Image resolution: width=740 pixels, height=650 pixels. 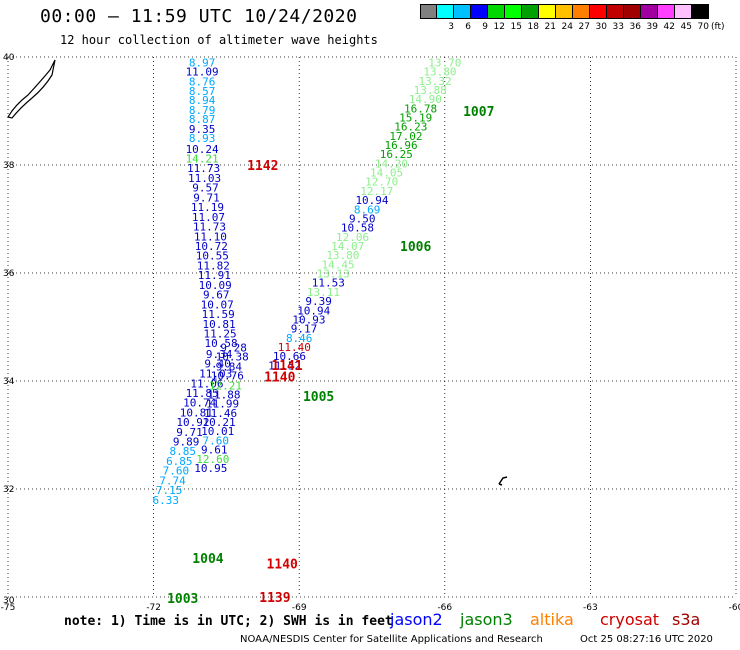 What do you see at coordinates (299, 608) in the screenshot?
I see `x-tick-label: -69` at bounding box center [299, 608].